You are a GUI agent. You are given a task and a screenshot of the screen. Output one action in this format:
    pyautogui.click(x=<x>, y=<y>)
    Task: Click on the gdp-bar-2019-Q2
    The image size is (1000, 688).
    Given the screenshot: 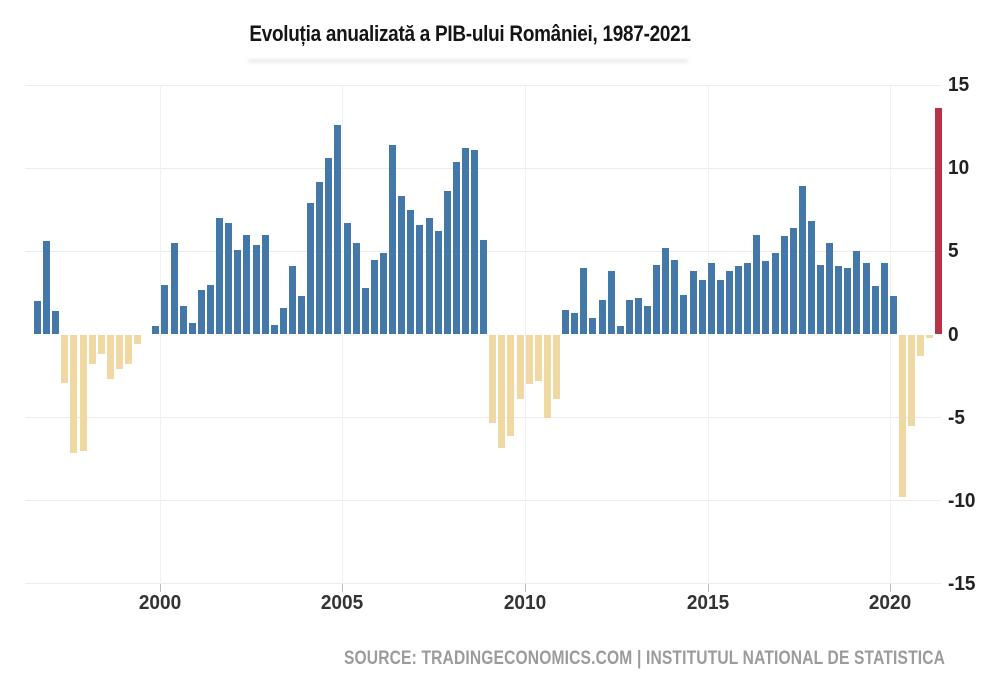 What is the action you would take?
    pyautogui.click(x=866, y=298)
    